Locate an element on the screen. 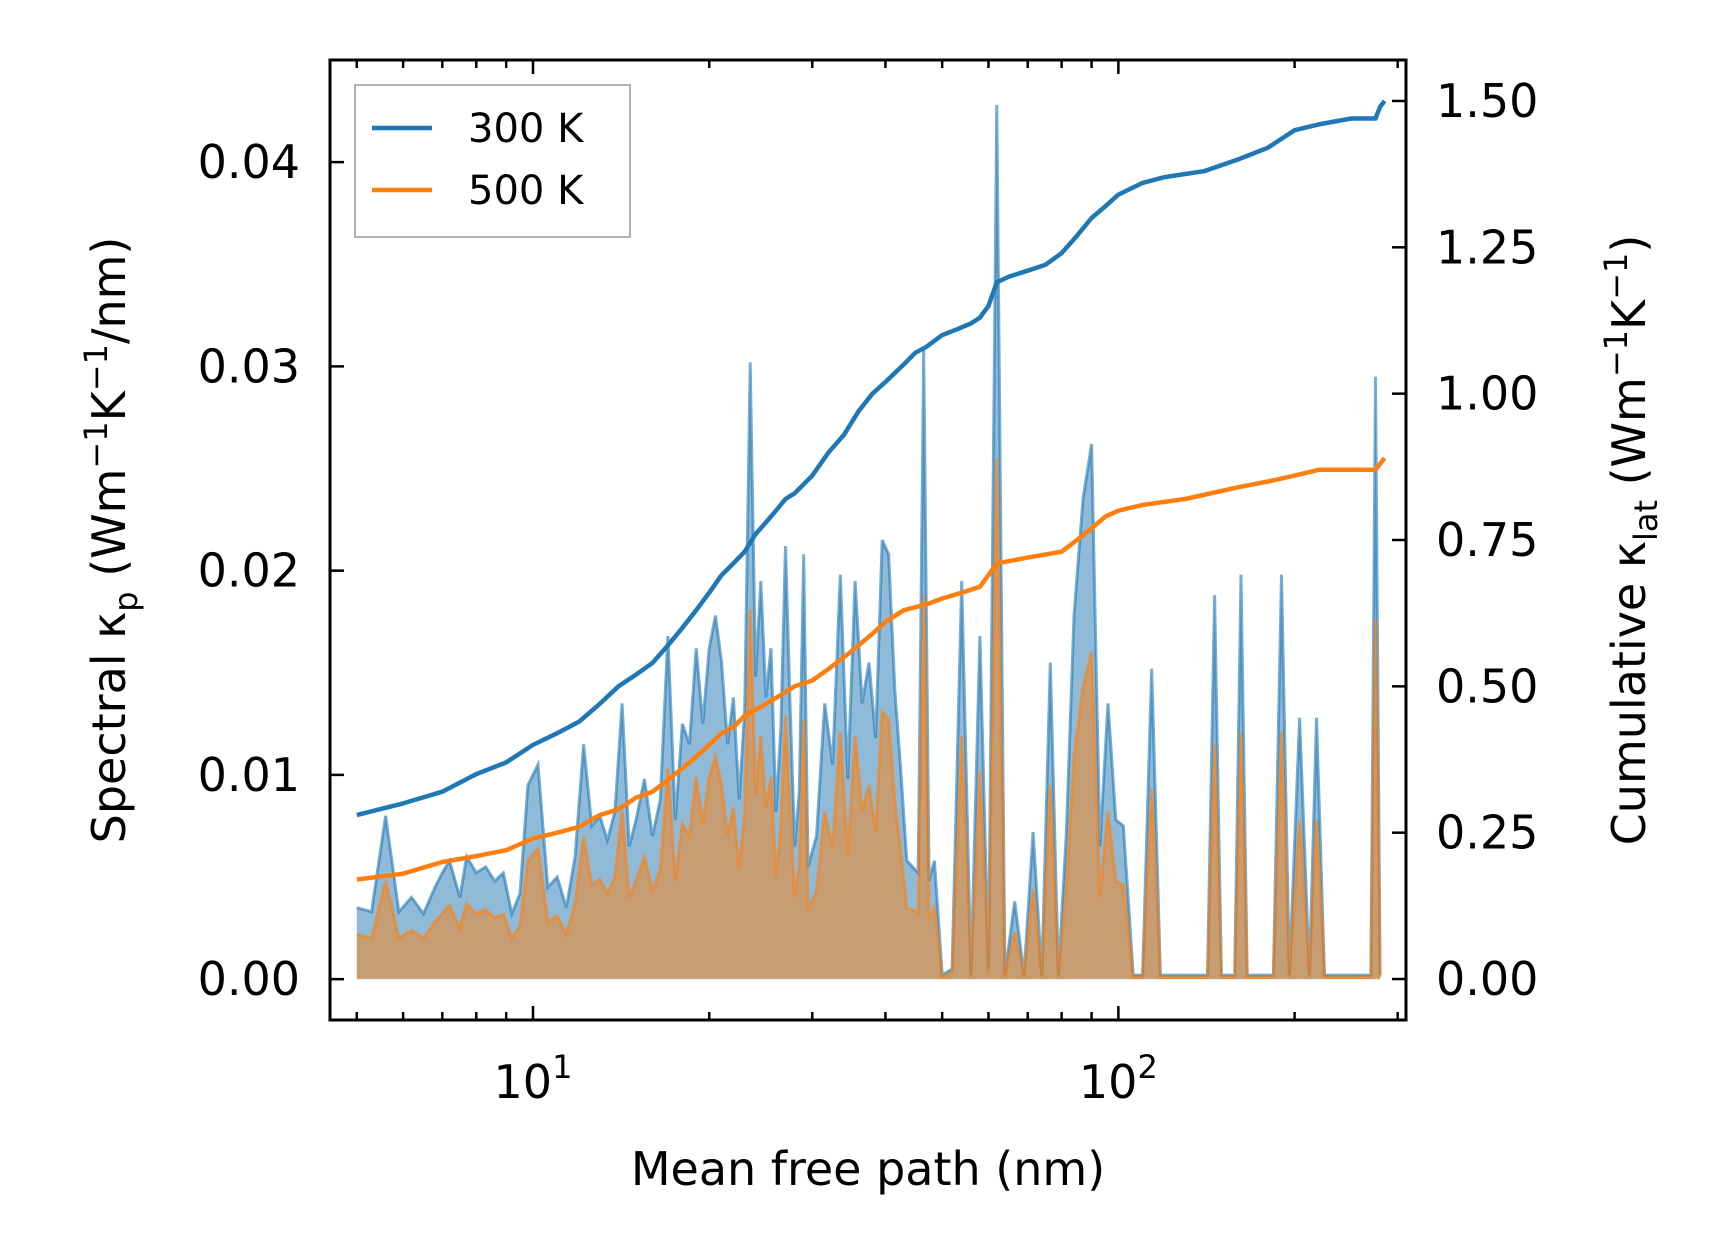  y-right-tick-label: 1.25 is located at coordinates (1487, 247).